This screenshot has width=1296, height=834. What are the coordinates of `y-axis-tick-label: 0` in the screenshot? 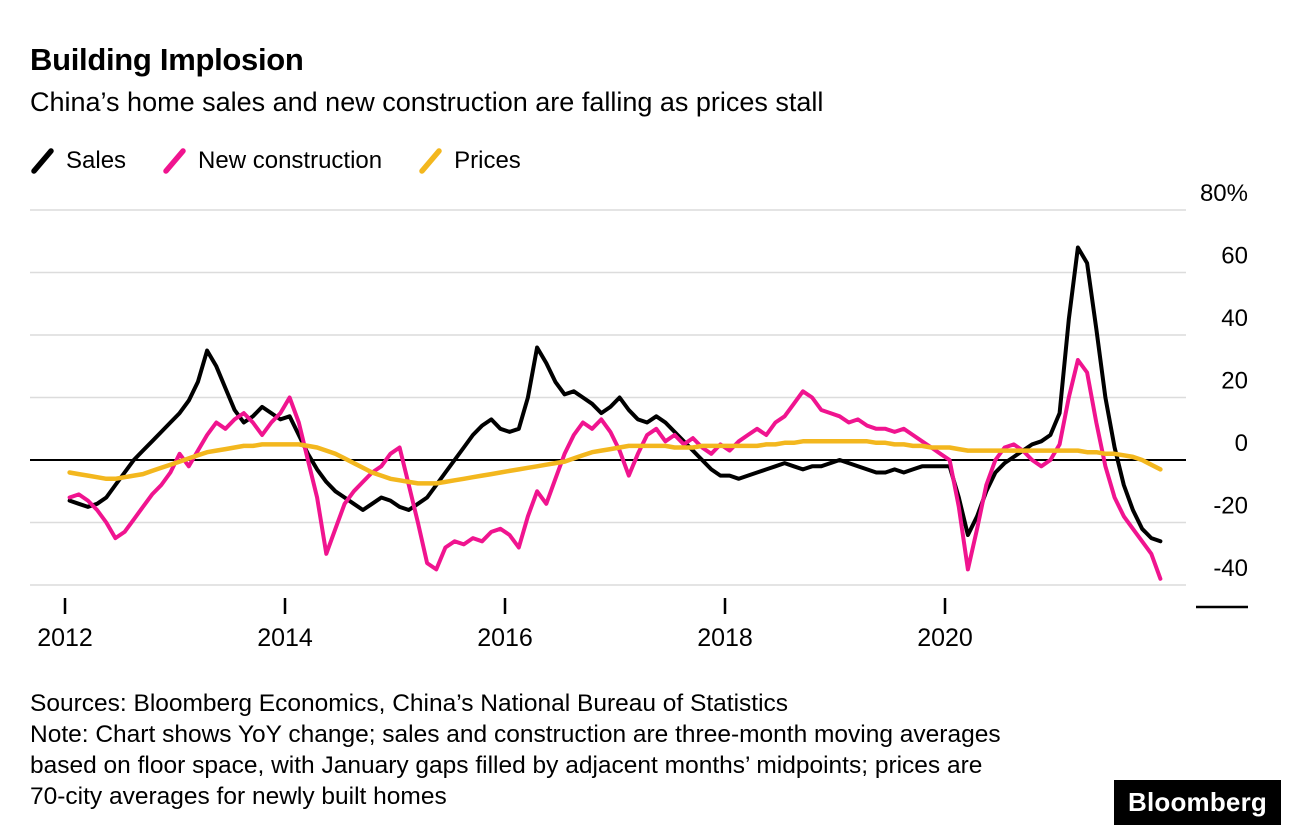 It's located at (1241, 443).